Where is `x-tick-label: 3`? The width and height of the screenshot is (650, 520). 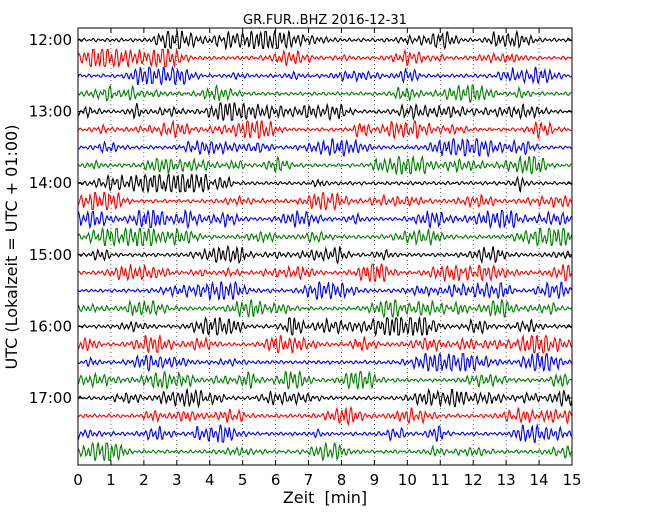
x-tick-label: 3 is located at coordinates (177, 480).